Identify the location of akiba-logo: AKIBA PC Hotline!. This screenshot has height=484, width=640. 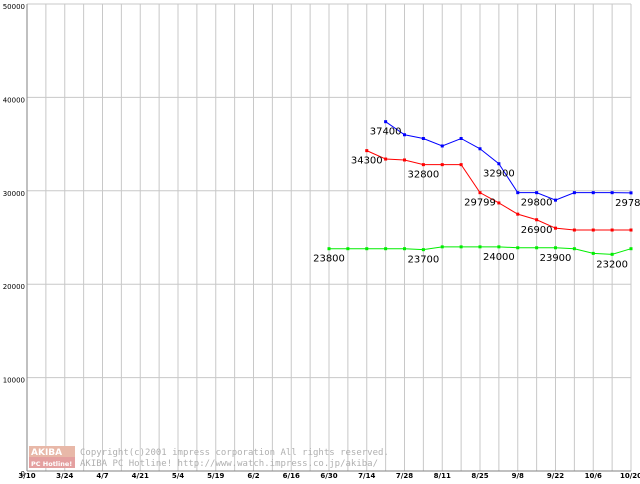
(52, 457).